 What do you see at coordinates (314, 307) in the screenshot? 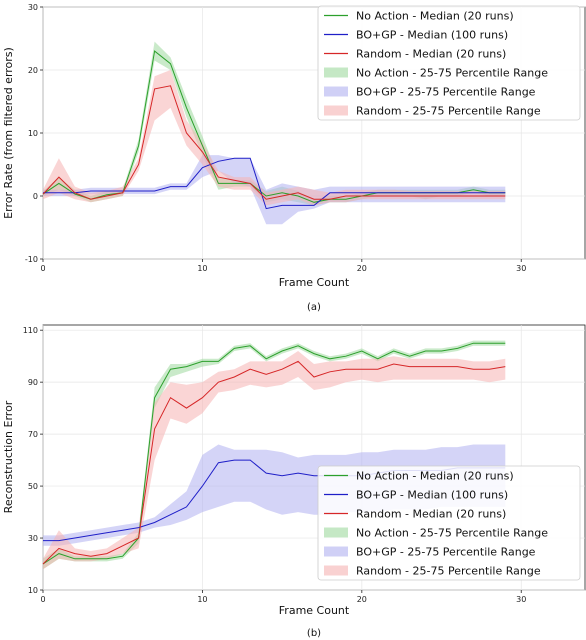
I see `chart-a-caption: (a)` at bounding box center [314, 307].